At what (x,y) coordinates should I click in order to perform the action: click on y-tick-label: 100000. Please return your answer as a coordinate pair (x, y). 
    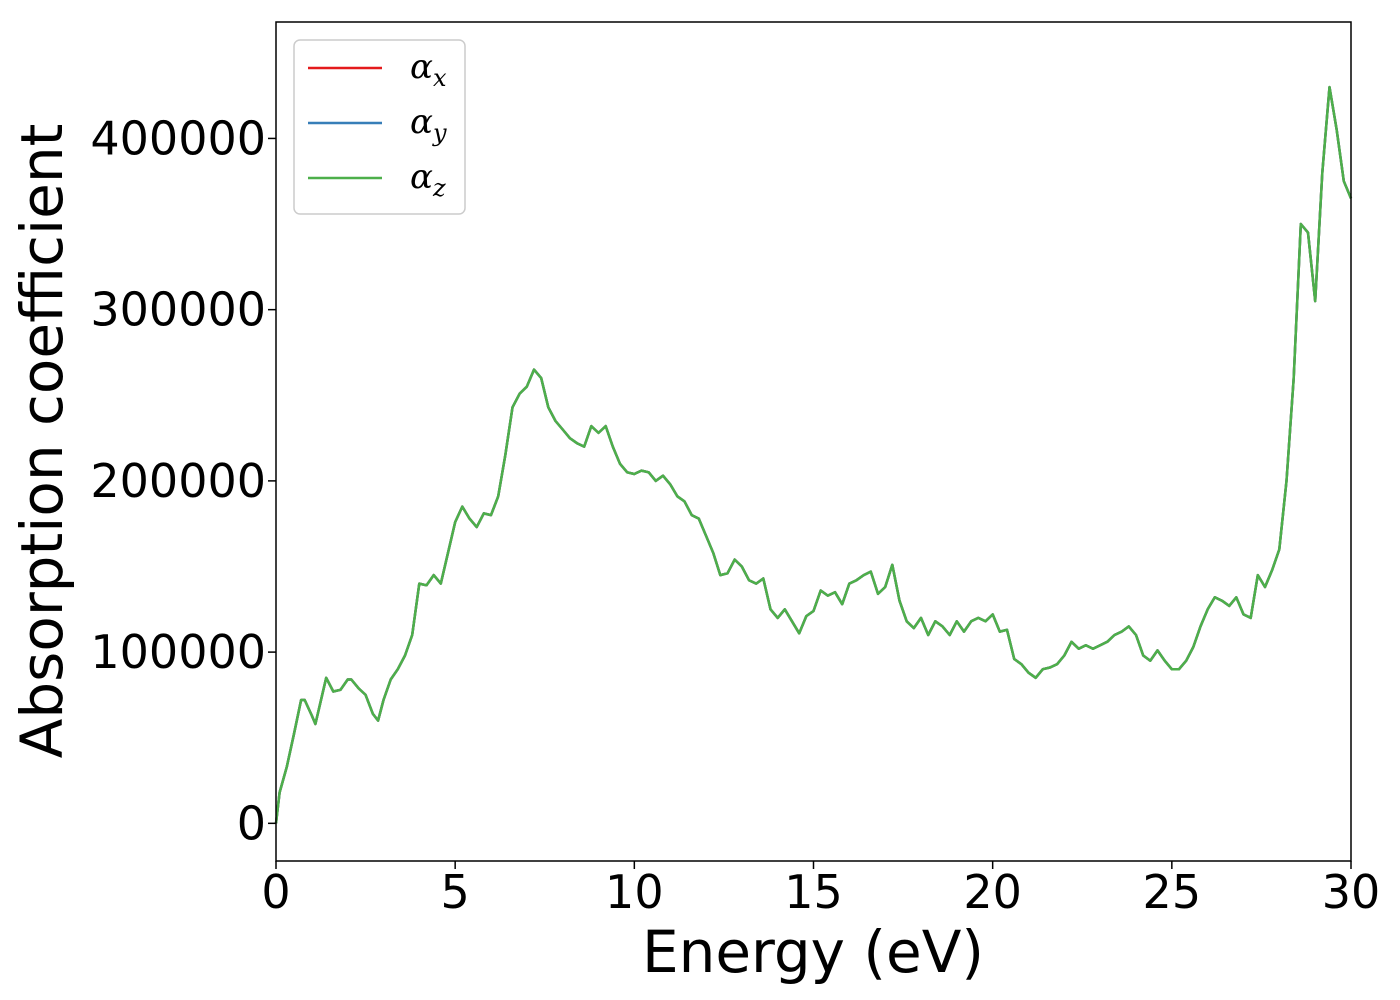
    Looking at the image, I should click on (178, 652).